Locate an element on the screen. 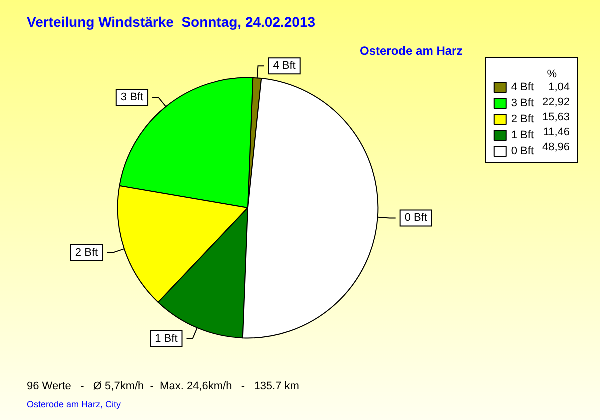  data-label: 11,46 is located at coordinates (556, 132).